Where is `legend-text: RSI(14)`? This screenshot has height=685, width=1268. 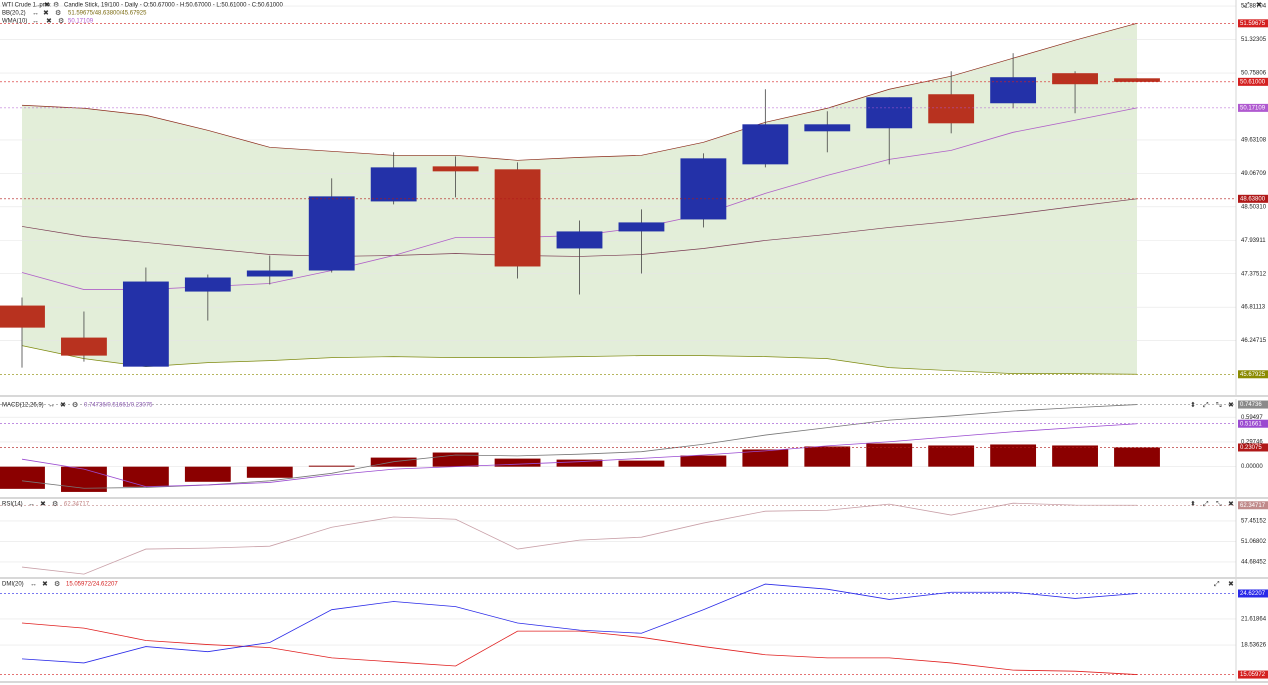
legend-text: RSI(14) is located at coordinates (12, 505).